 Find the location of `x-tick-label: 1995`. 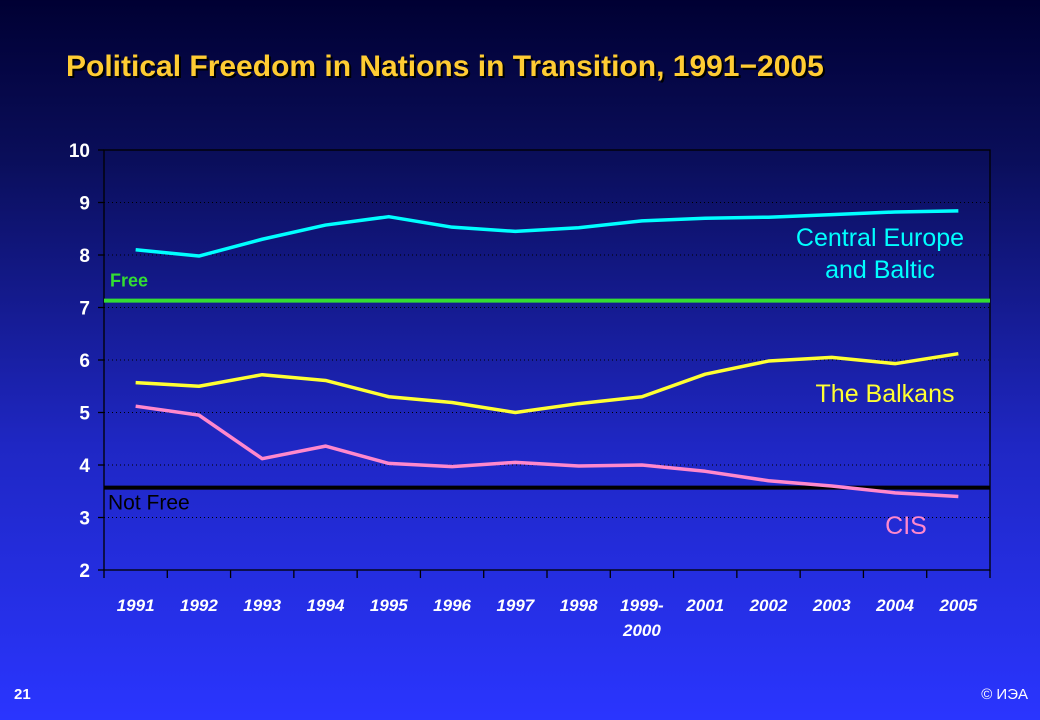

x-tick-label: 1995 is located at coordinates (389, 605).